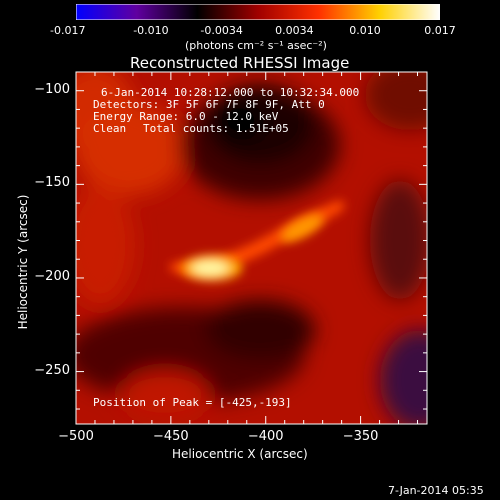 This screenshot has width=500, height=500. What do you see at coordinates (294, 30) in the screenshot?
I see `colorbar-tick-label: 0.0034` at bounding box center [294, 30].